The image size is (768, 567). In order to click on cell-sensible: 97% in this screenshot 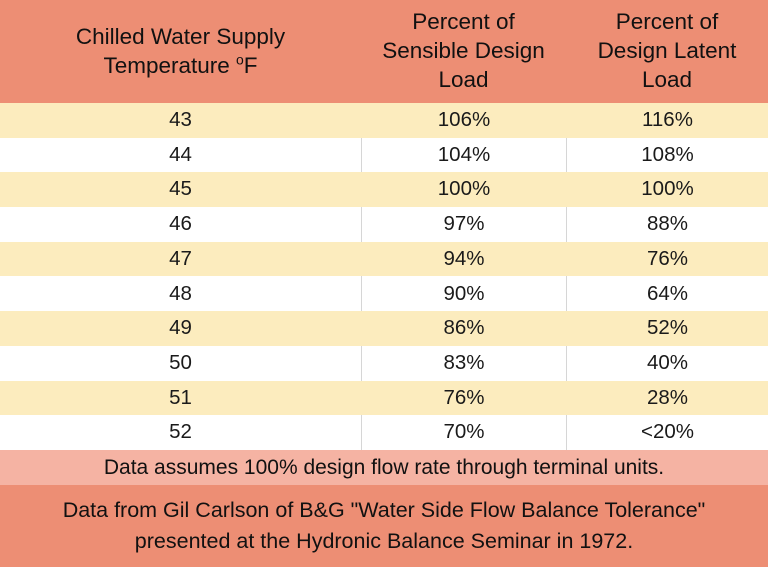, I will do `click(463, 224)`.